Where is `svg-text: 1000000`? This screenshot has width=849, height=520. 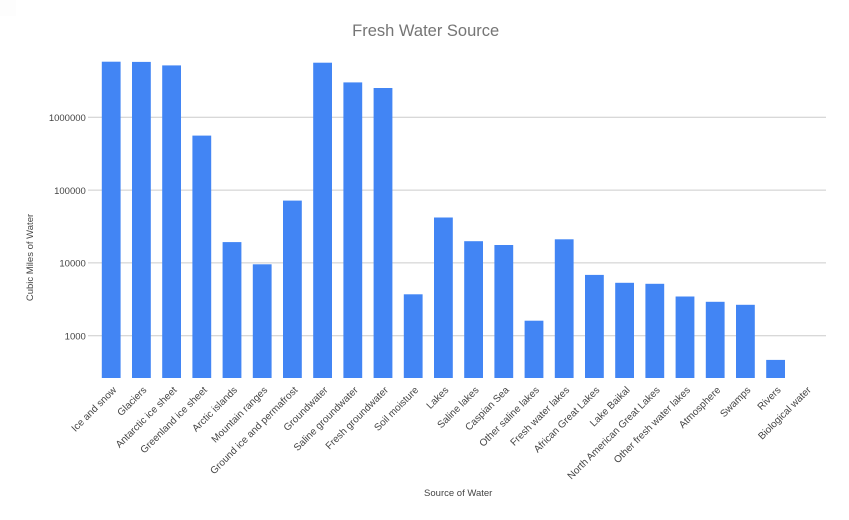 svg-text: 1000000 is located at coordinates (67, 118).